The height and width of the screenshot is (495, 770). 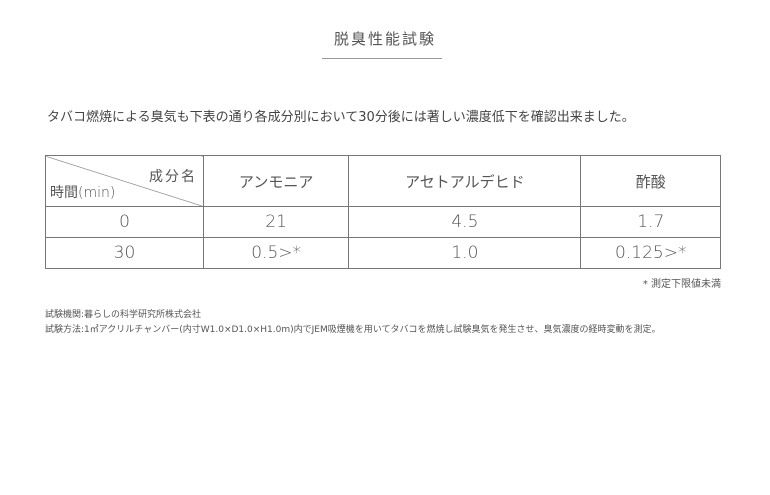 I want to click on table-row: 30 0.5>* 1.0 0.125>*, so click(x=383, y=253).